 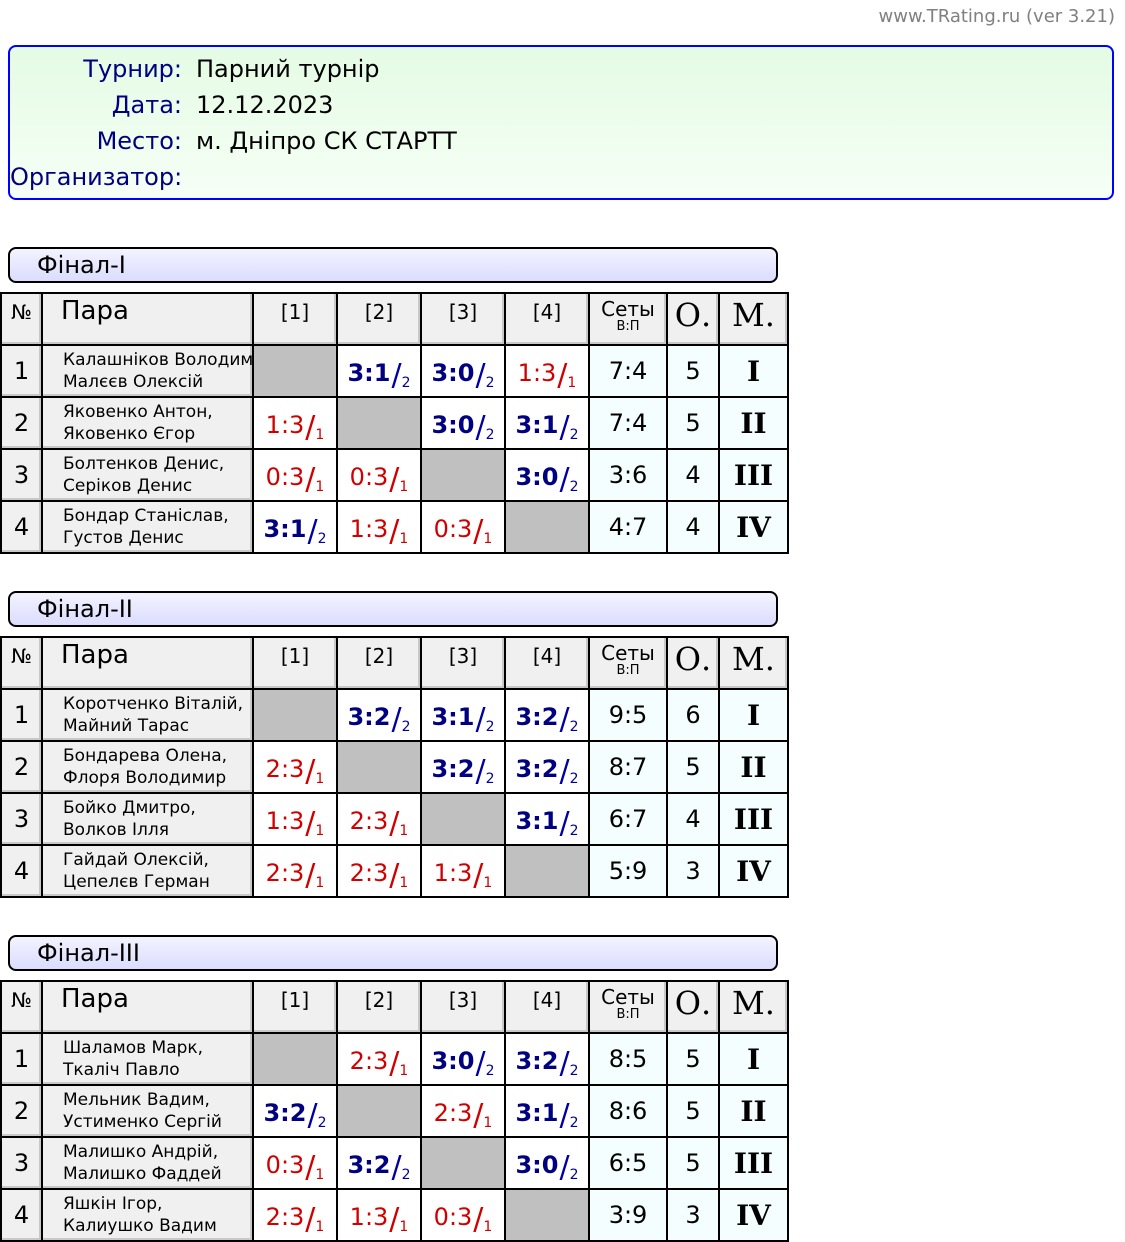 What do you see at coordinates (141, 1152) in the screenshot?
I see `player-1: Малишко Андрій,` at bounding box center [141, 1152].